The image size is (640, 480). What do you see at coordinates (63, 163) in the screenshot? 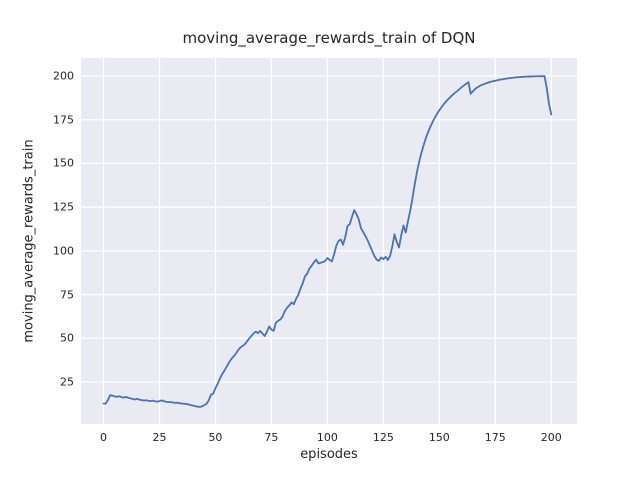
I see `y-tick-label: 150` at bounding box center [63, 163].